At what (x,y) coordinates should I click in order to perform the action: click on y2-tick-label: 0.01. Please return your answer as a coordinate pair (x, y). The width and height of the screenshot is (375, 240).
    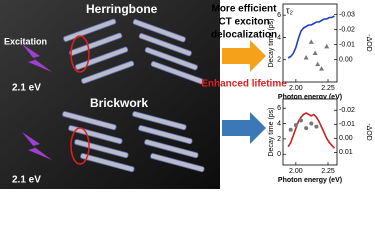
    Looking at the image, I should click on (346, 152).